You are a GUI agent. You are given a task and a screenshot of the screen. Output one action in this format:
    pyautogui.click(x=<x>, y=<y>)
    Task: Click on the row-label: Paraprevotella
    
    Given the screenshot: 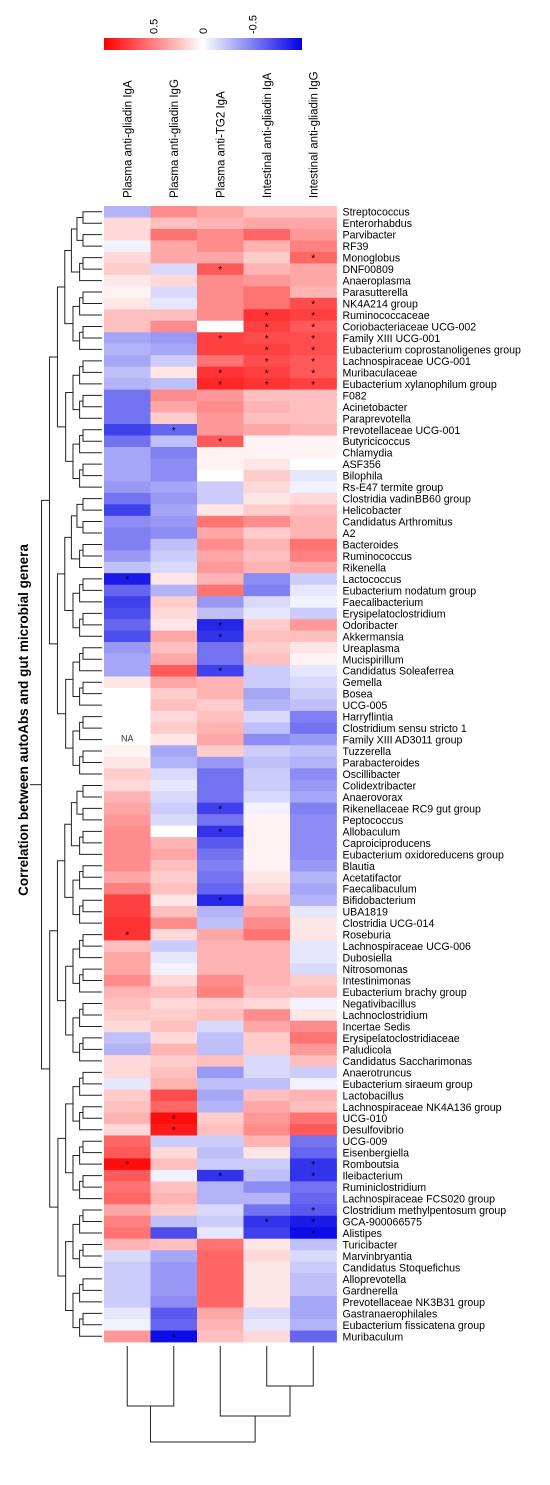 What is the action you would take?
    pyautogui.click(x=377, y=419)
    